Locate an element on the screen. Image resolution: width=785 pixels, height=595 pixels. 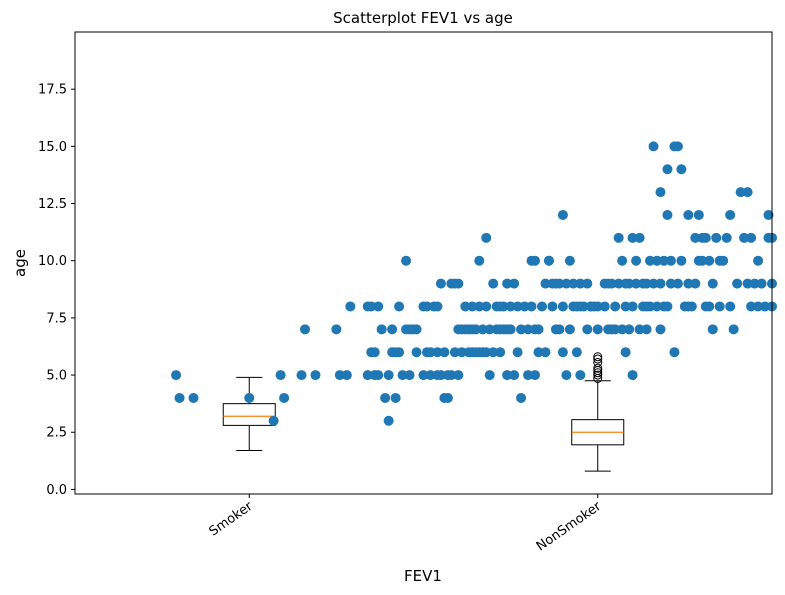
y-tick-label: 0.0 is located at coordinates (56, 490).